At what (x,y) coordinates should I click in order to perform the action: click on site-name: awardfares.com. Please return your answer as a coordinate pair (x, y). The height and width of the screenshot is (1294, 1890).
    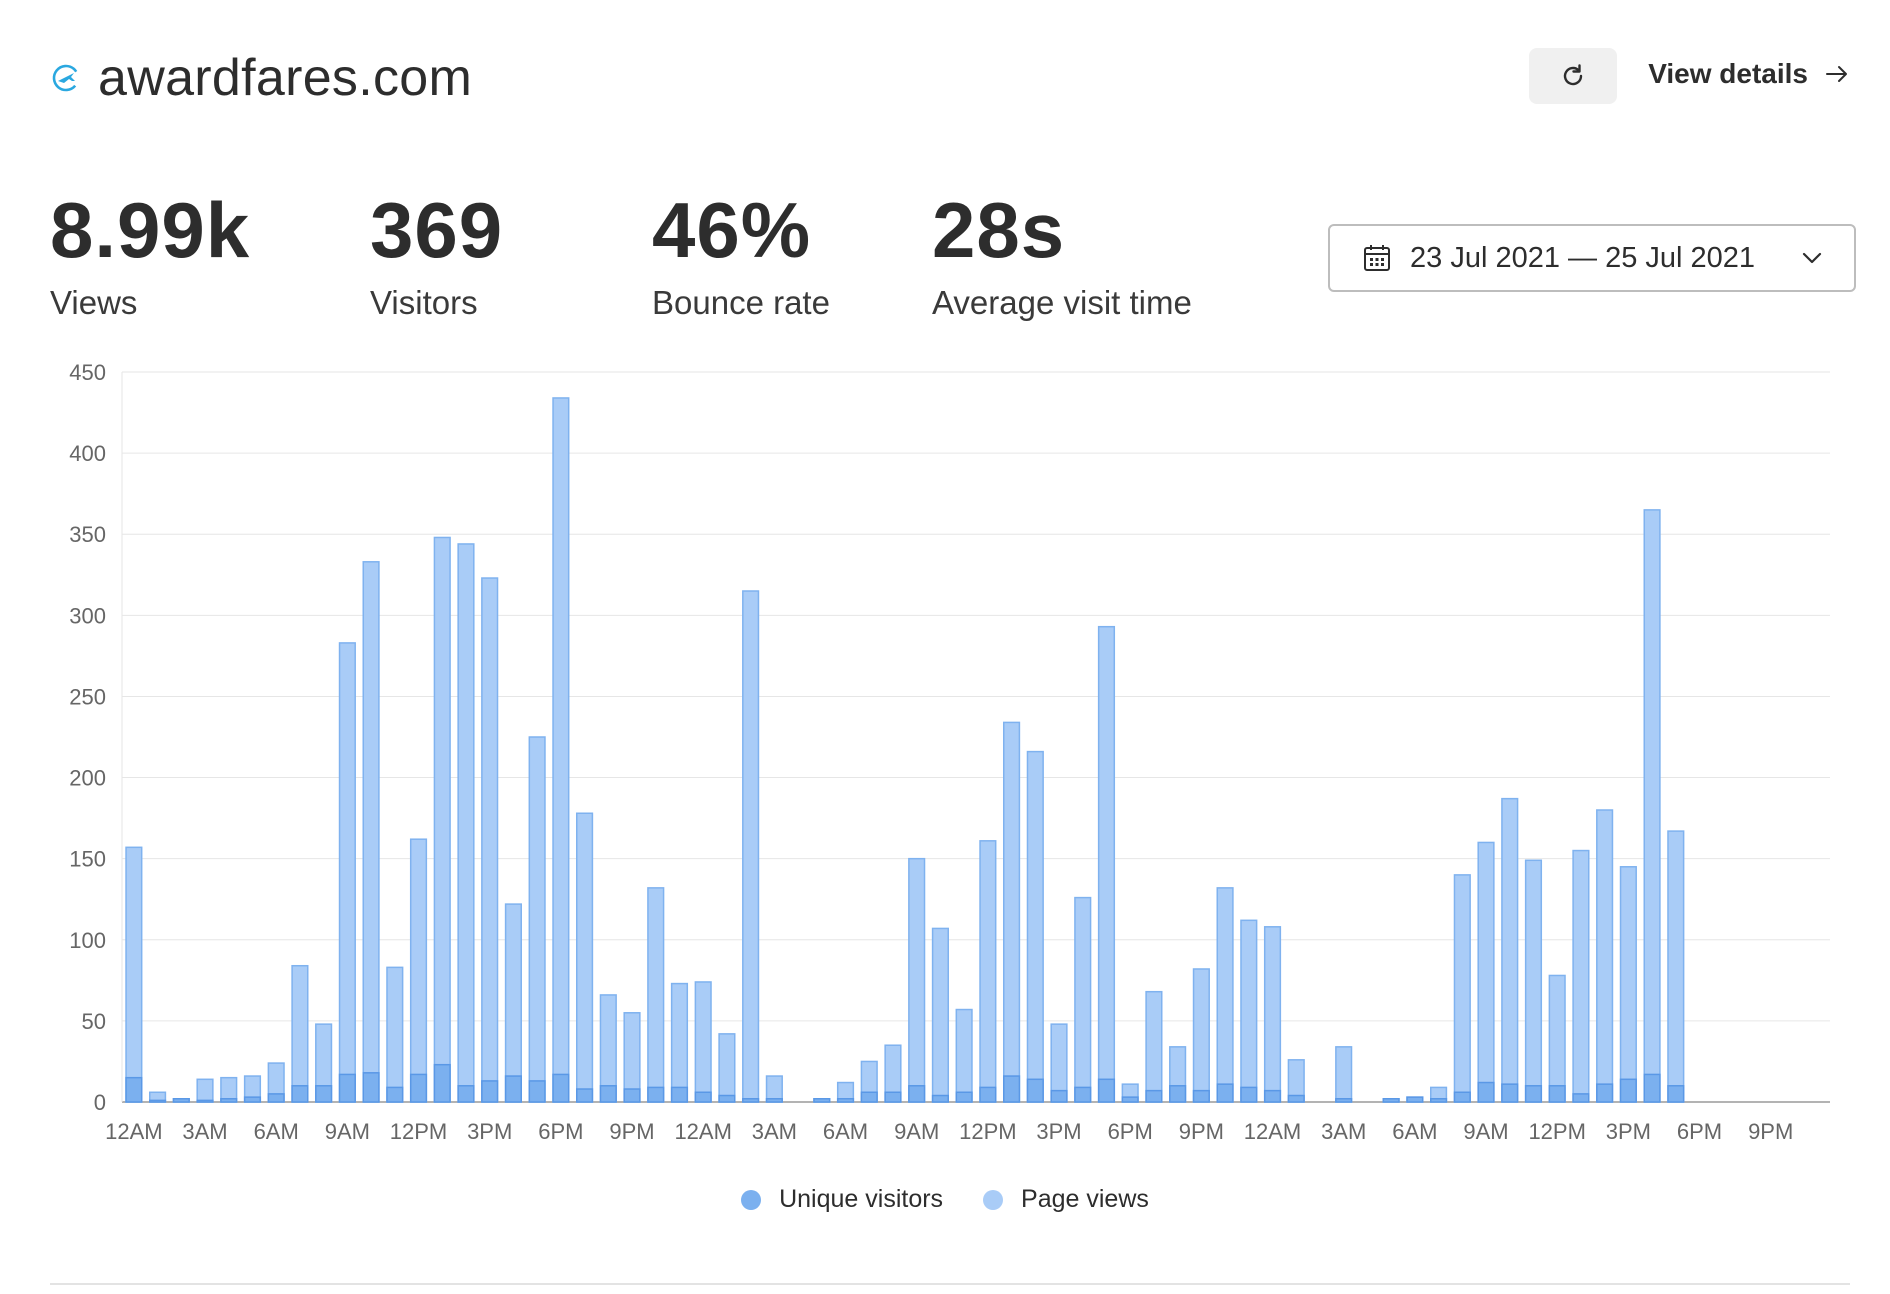
    Looking at the image, I should click on (285, 78).